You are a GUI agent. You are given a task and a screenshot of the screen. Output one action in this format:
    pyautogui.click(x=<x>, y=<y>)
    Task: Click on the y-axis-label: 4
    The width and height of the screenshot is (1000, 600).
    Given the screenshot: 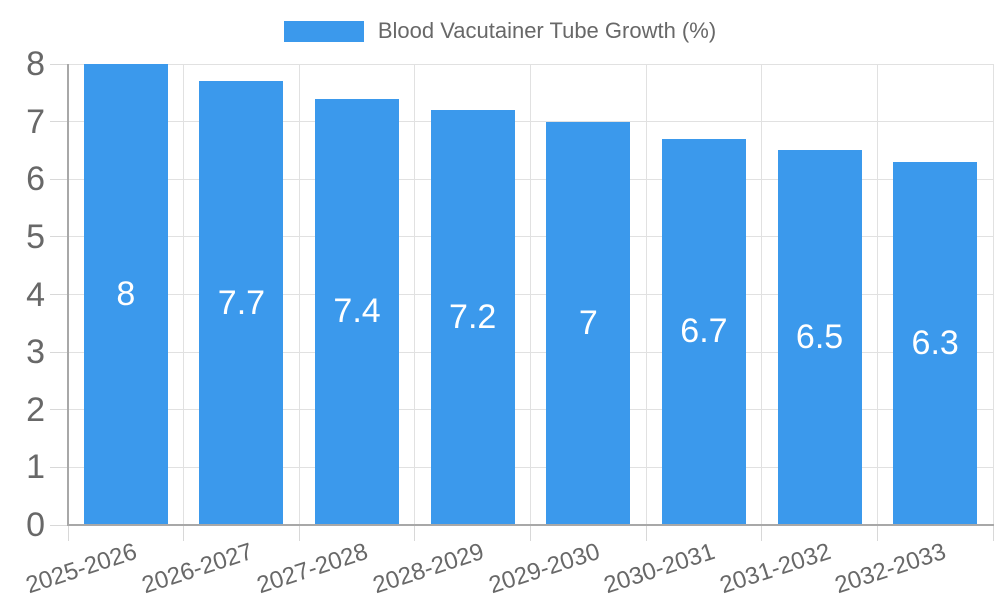 What is the action you would take?
    pyautogui.click(x=35, y=294)
    